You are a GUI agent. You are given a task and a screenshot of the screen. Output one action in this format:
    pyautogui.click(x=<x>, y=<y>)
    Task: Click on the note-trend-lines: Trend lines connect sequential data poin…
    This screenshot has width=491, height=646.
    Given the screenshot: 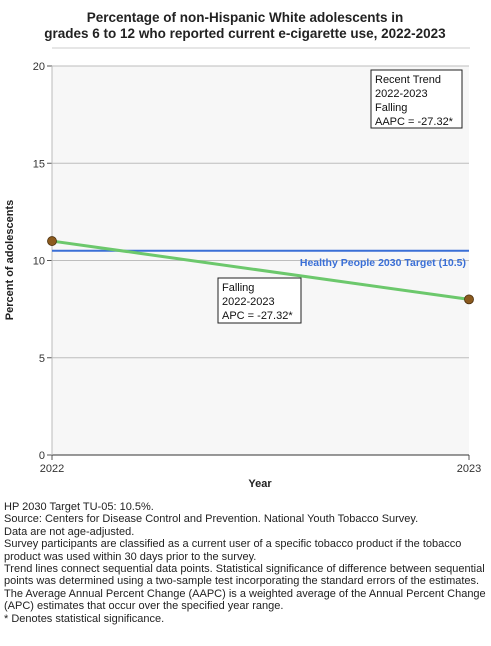 What is the action you would take?
    pyautogui.click(x=244, y=575)
    